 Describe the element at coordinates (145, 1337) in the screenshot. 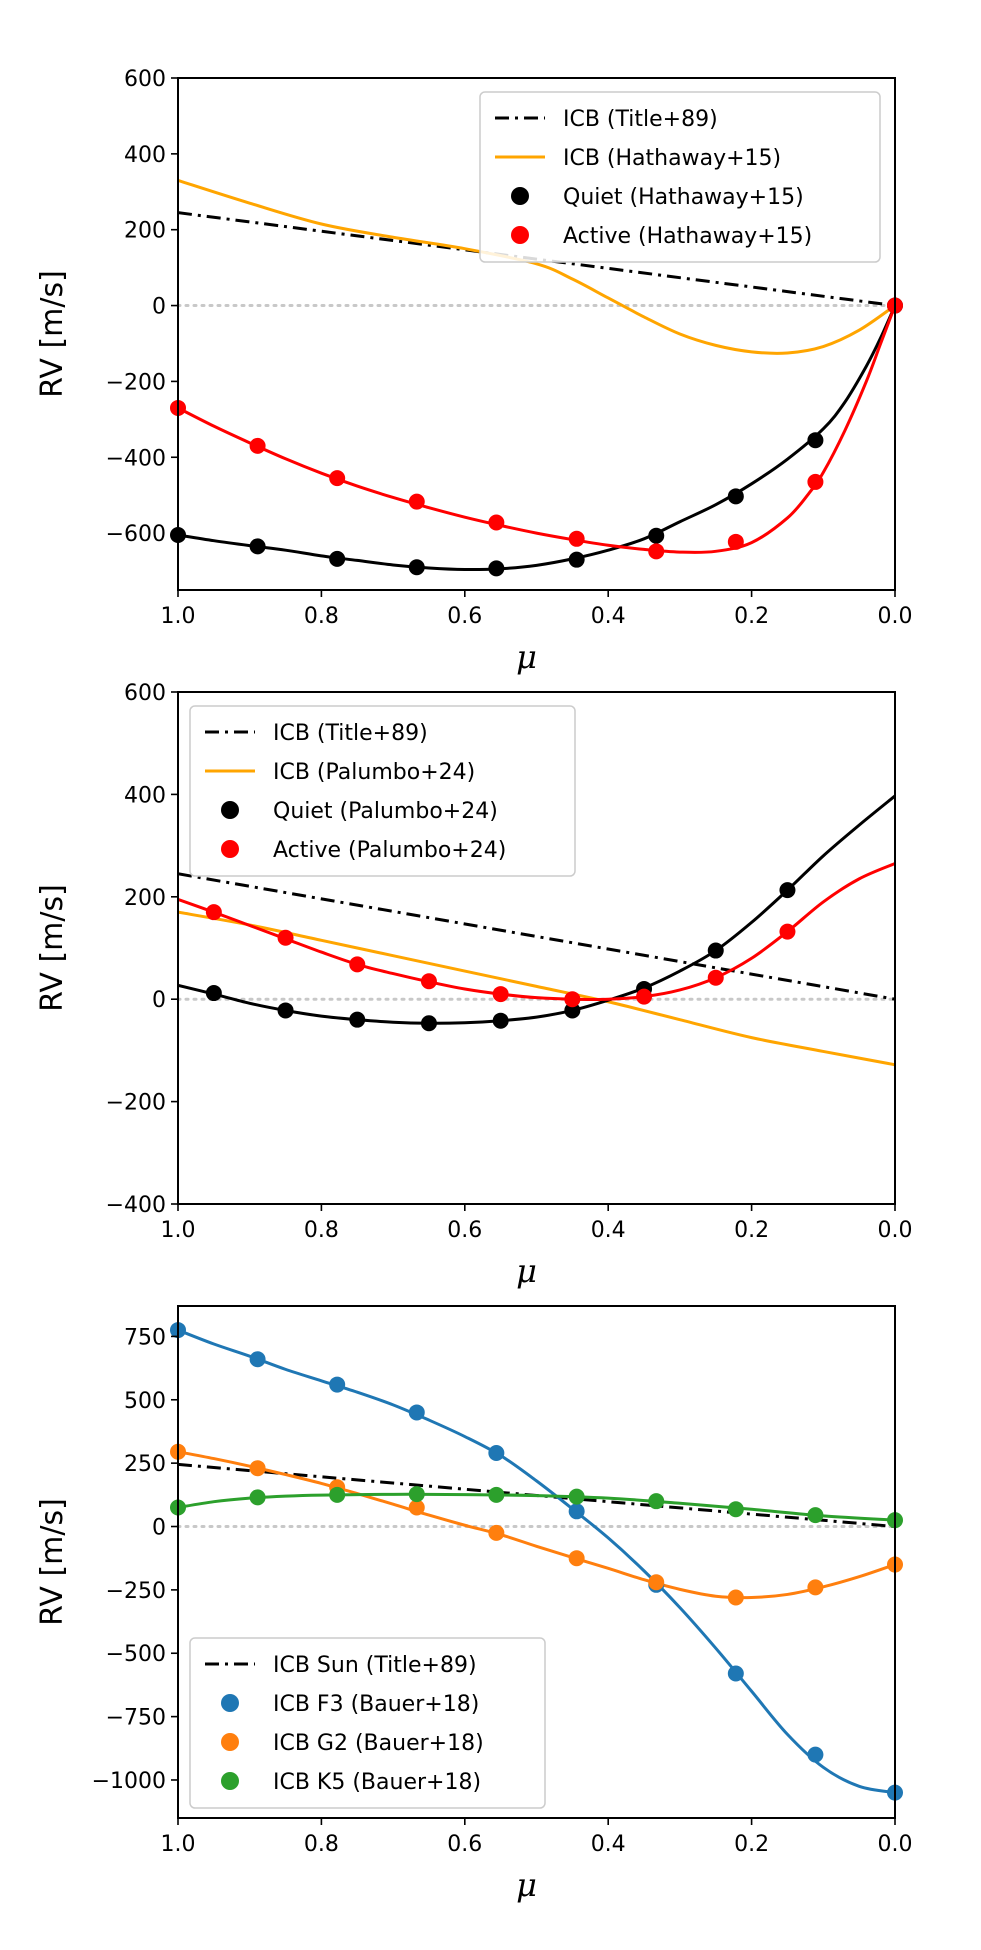

I see `y-tick-label: 750` at that location.